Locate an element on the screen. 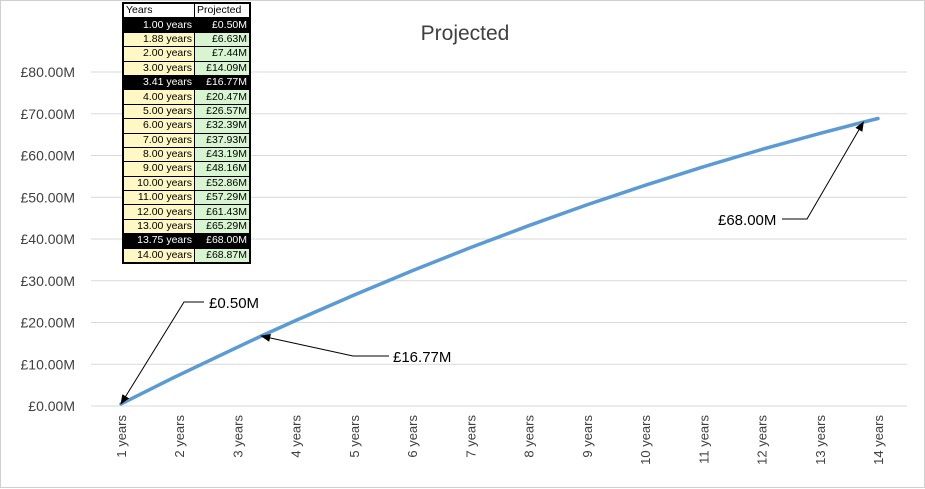  y-tick-label: £60.00M is located at coordinates (48, 156).